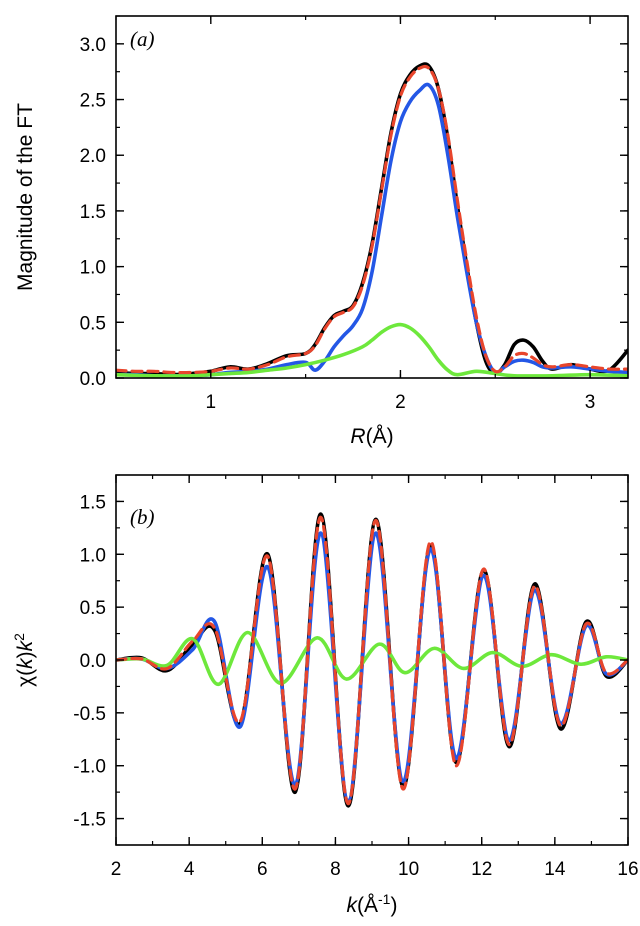 Image resolution: width=640 pixels, height=926 pixels. I want to click on x-tick-label: 3, so click(590, 402).